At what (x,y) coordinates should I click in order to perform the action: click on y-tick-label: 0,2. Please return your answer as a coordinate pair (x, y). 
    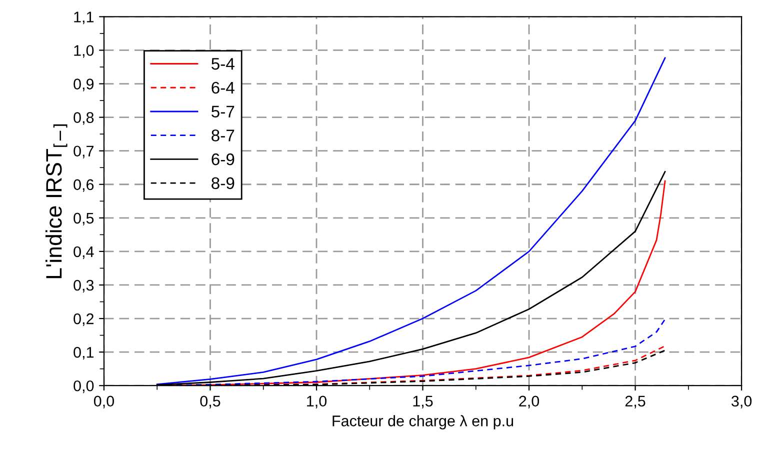
    Looking at the image, I should click on (84, 319).